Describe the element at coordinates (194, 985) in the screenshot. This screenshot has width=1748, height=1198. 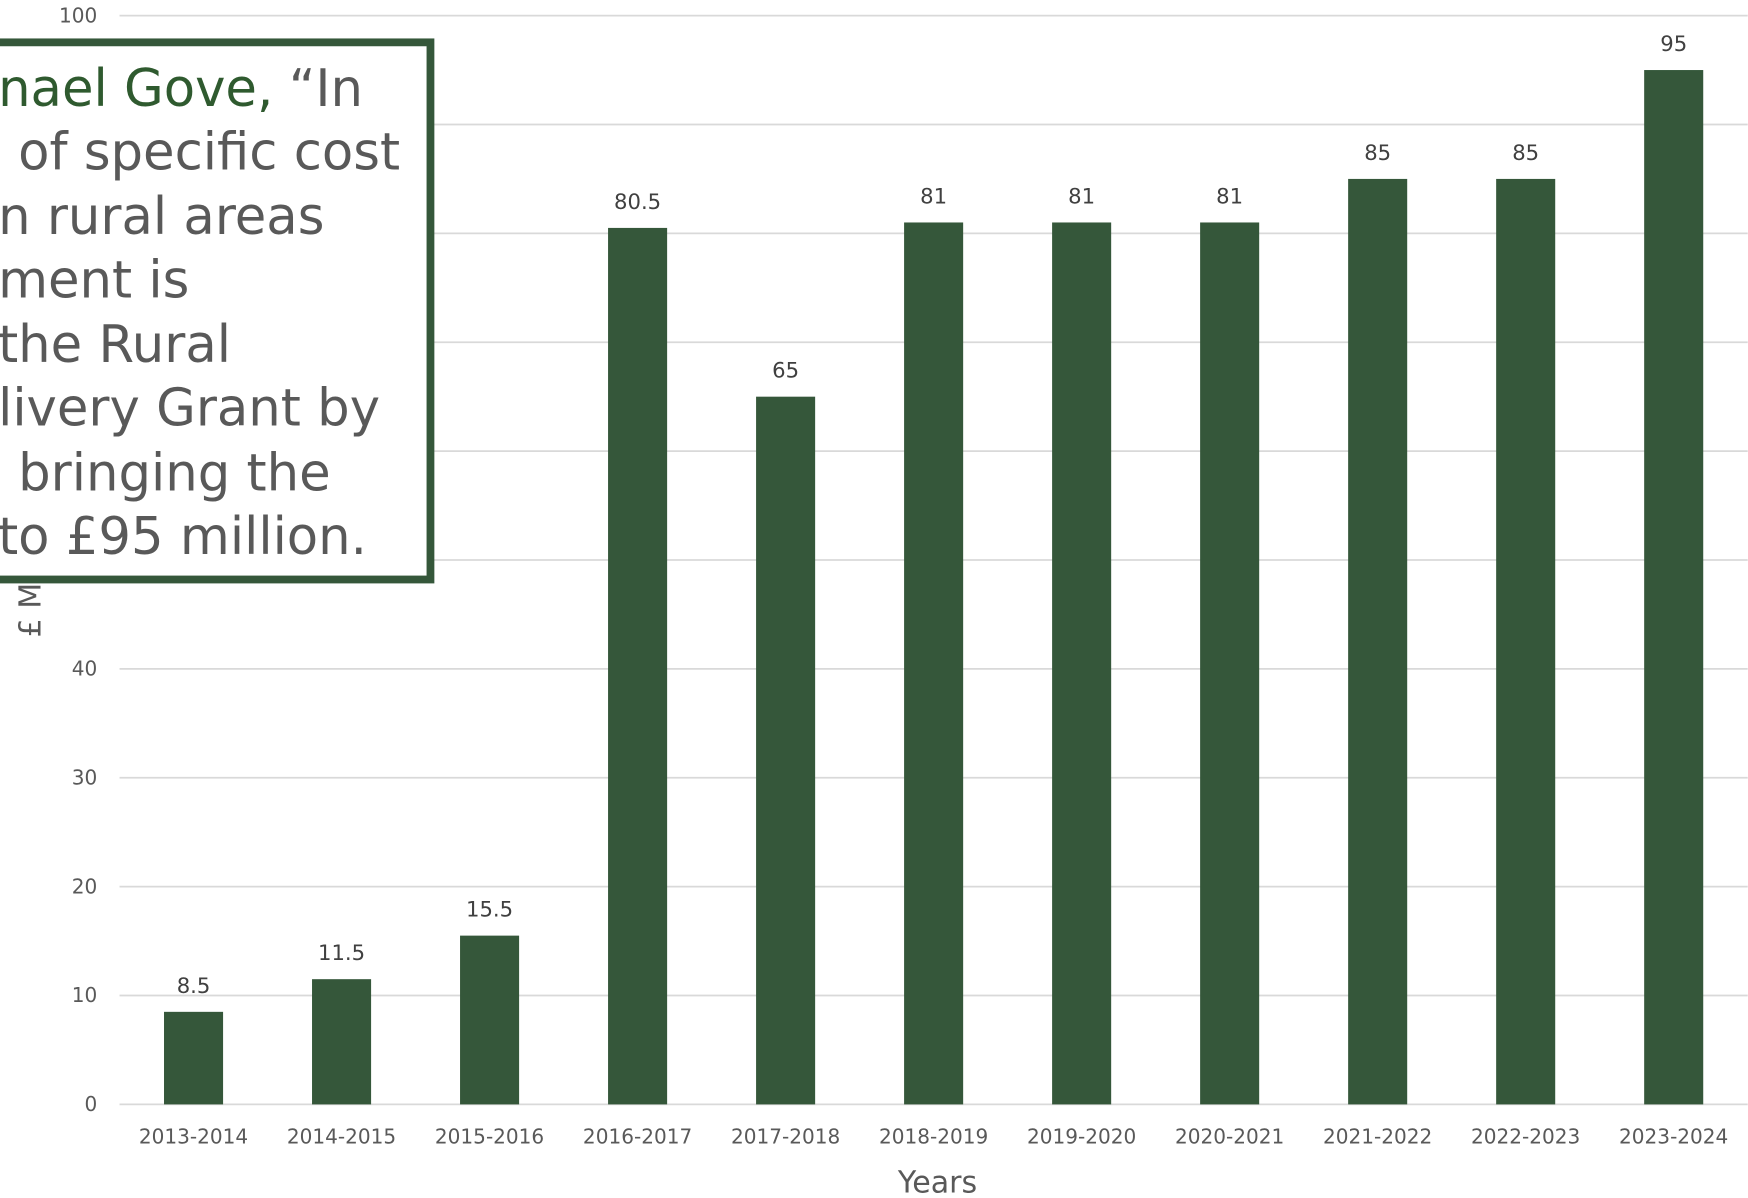
I see `value-label: 8.5` at that location.